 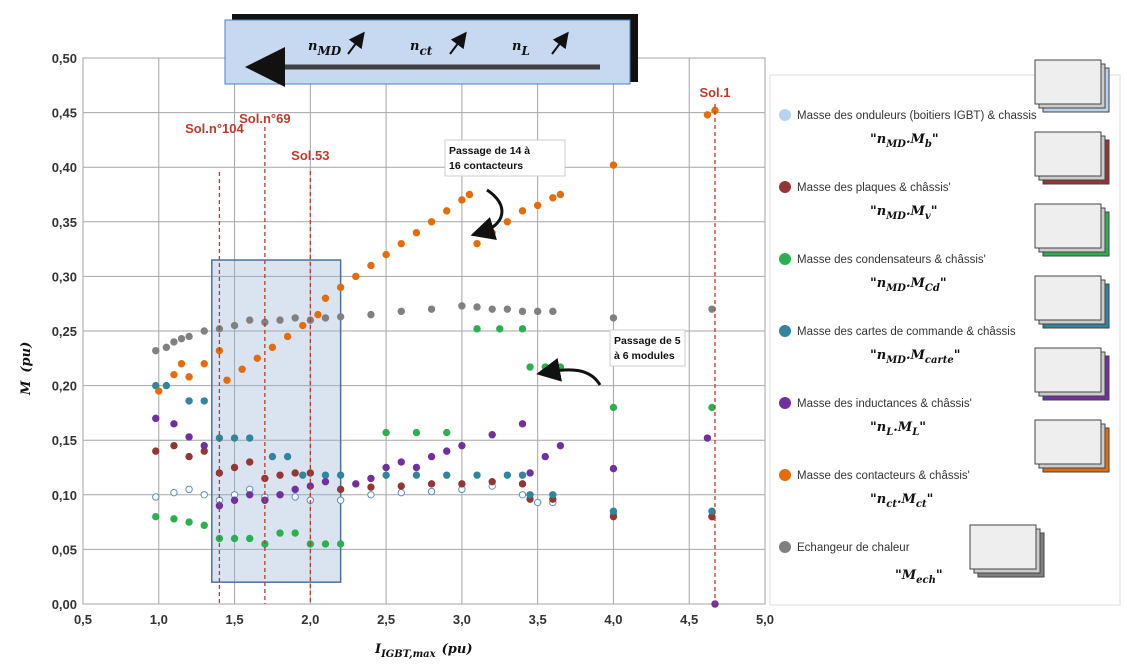 I want to click on formula-part: "n, so click(x=878, y=283).